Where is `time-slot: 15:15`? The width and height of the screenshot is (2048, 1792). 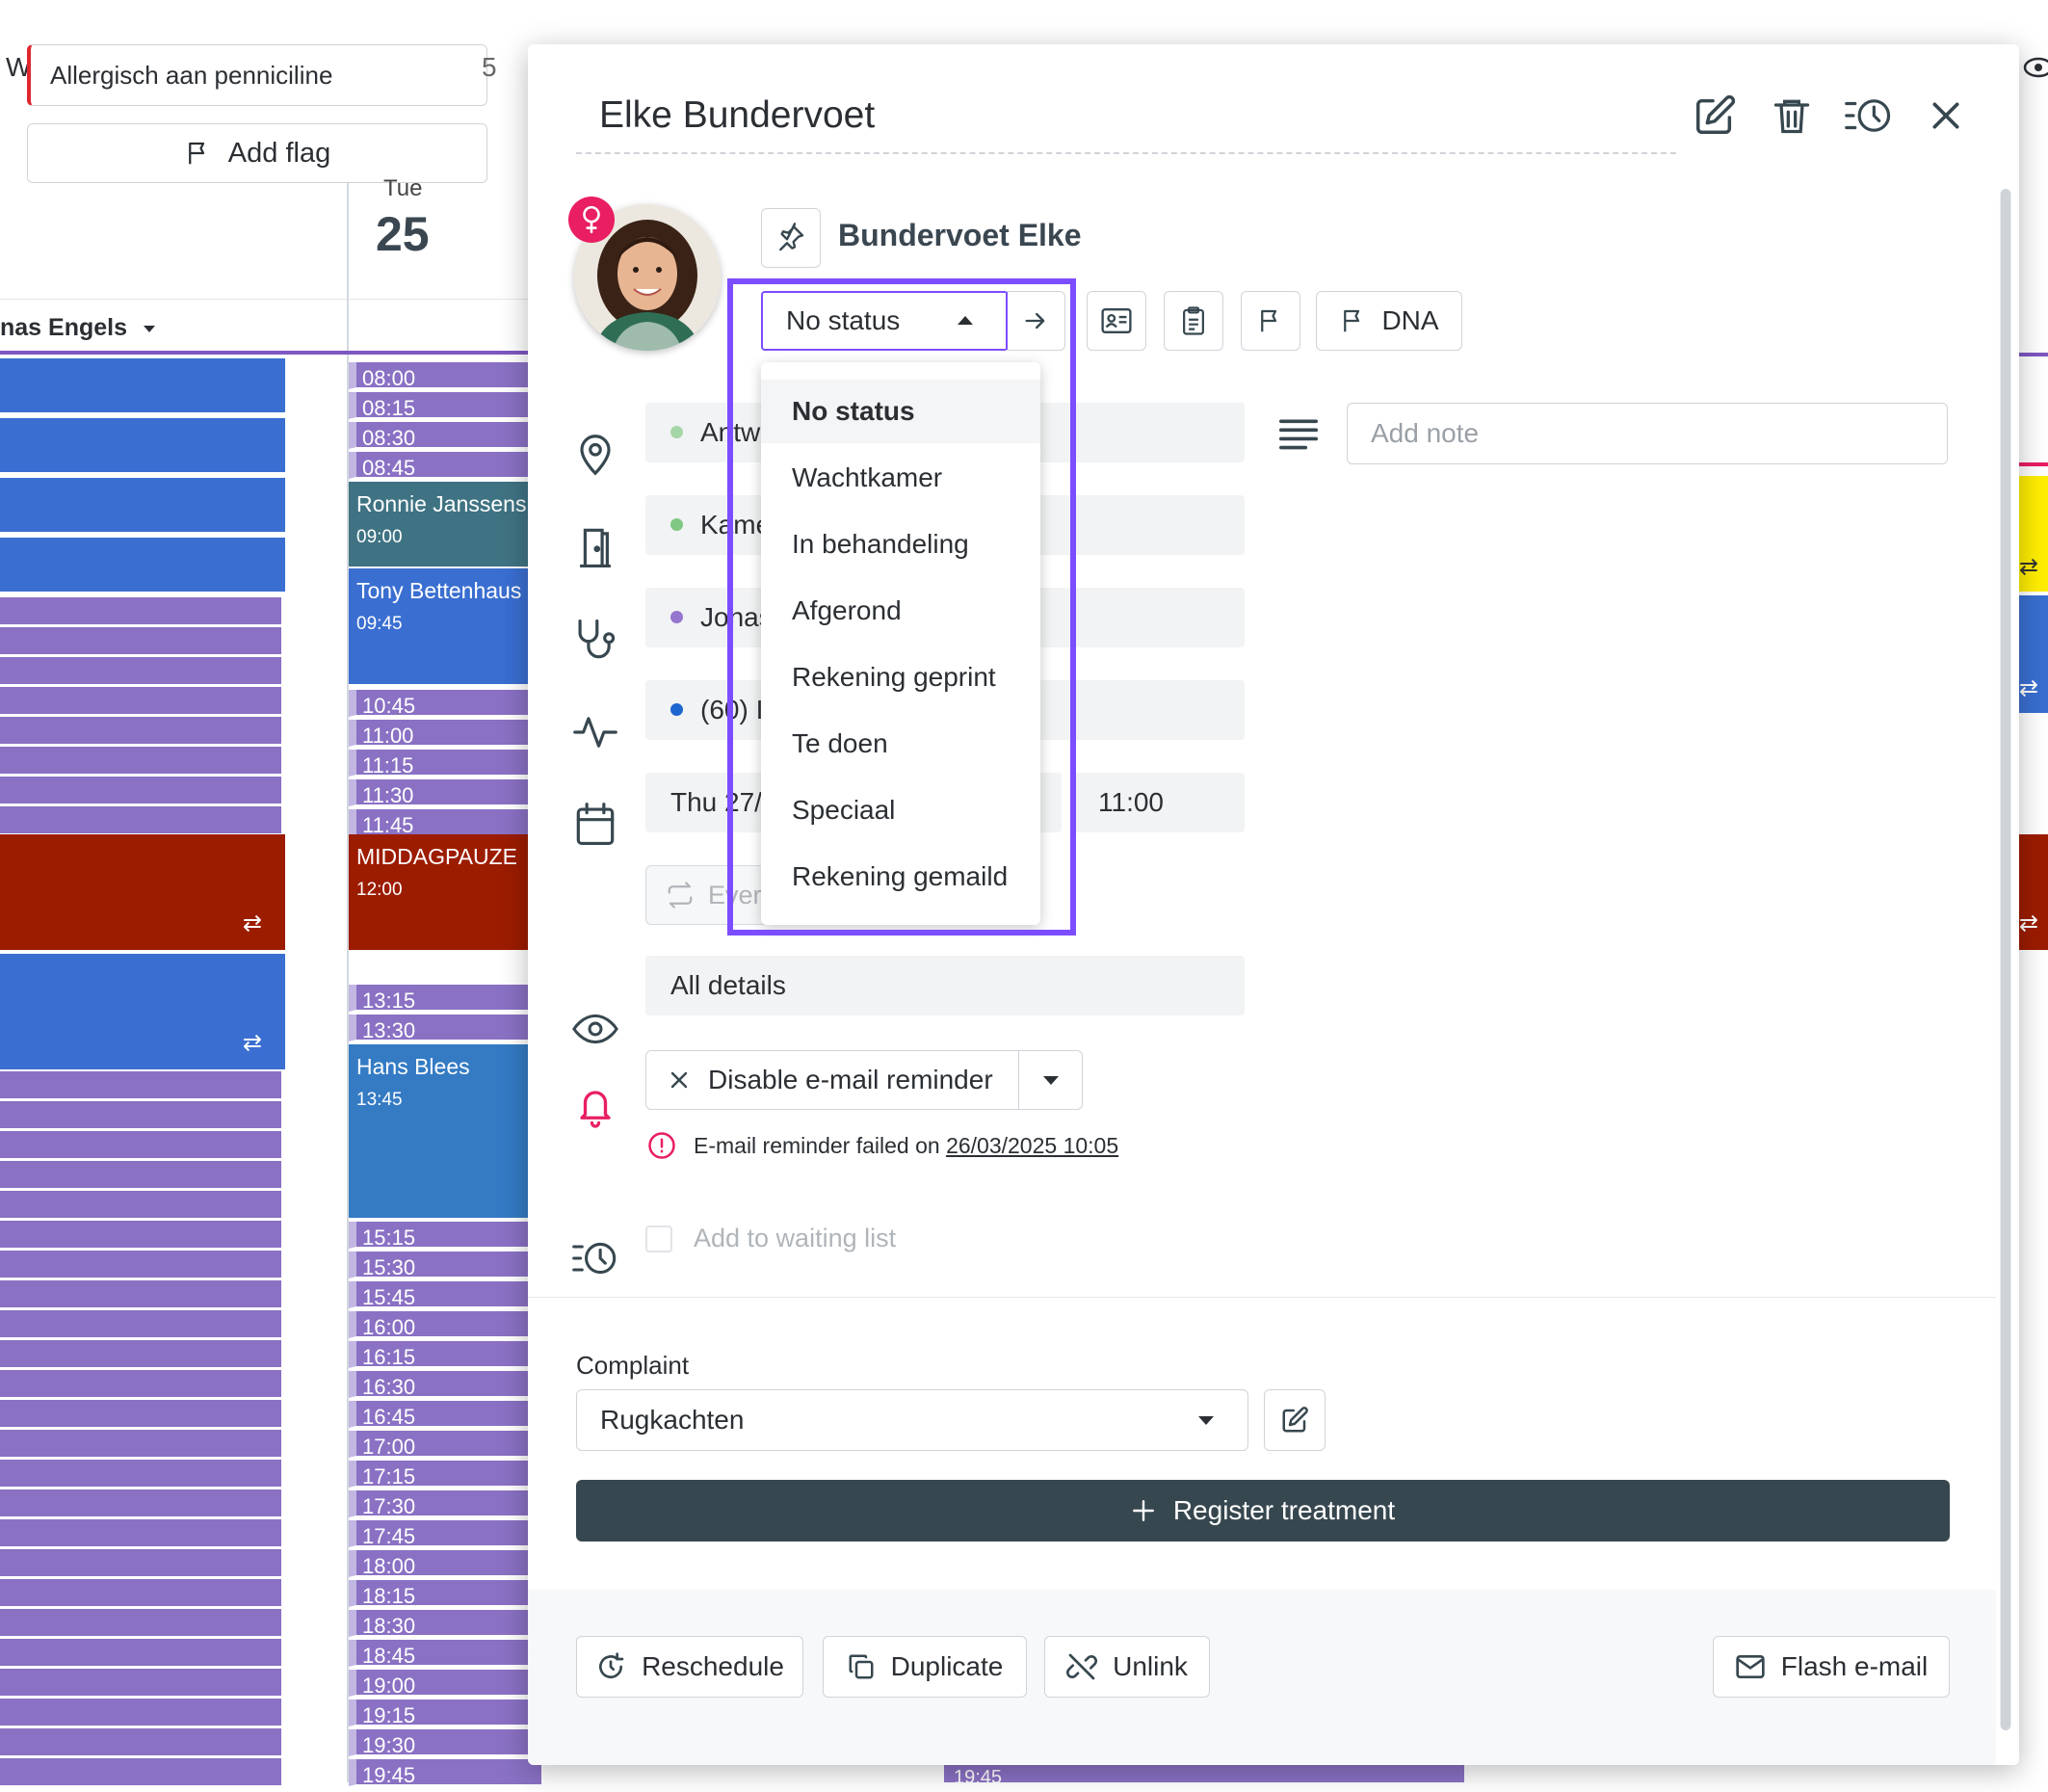 time-slot: 15:15 is located at coordinates (445, 1236).